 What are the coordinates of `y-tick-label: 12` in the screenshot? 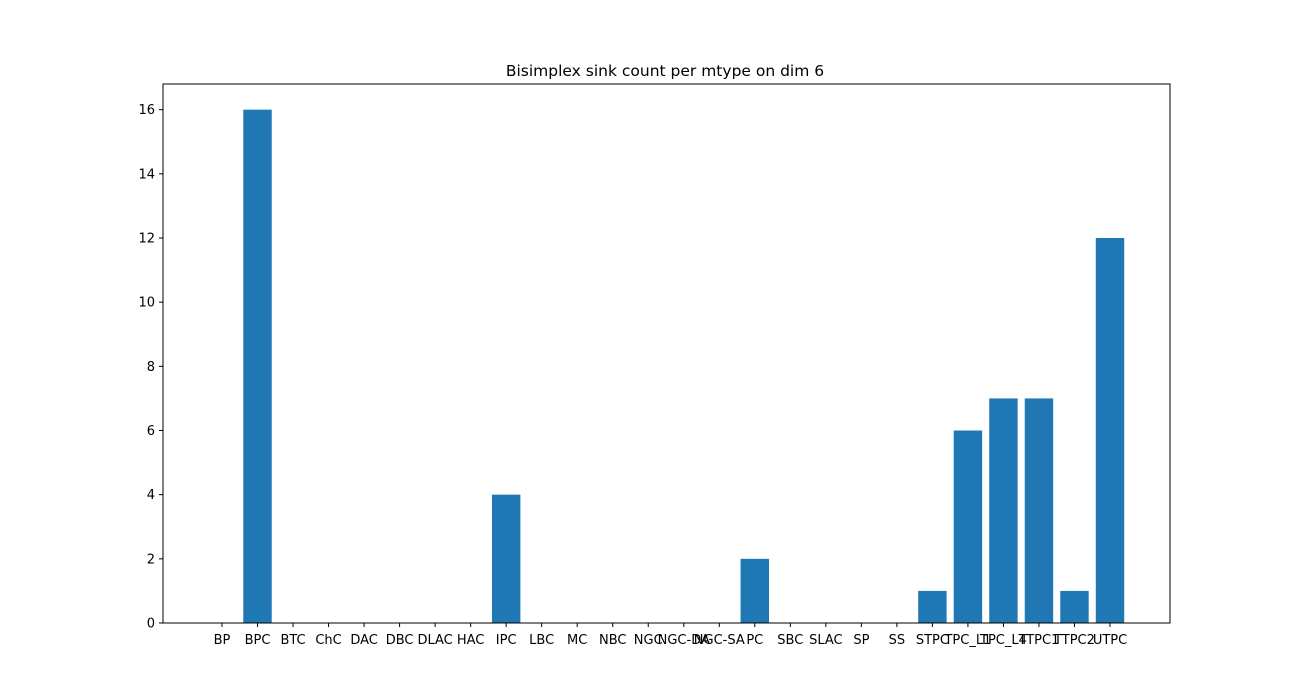 It's located at (146, 239).